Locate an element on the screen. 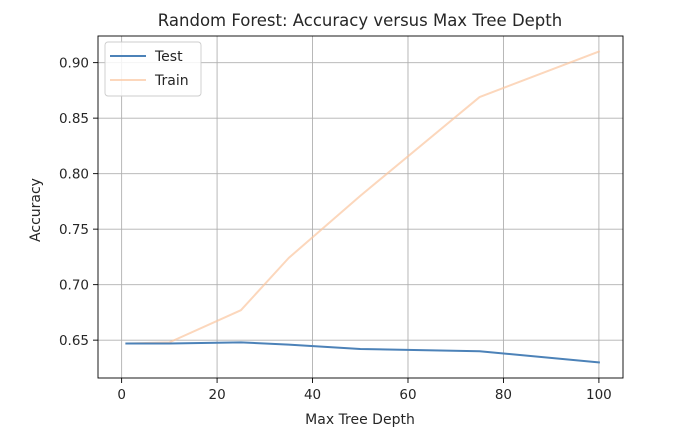 The height and width of the screenshot is (440, 680). series-line-test is located at coordinates (362, 352).